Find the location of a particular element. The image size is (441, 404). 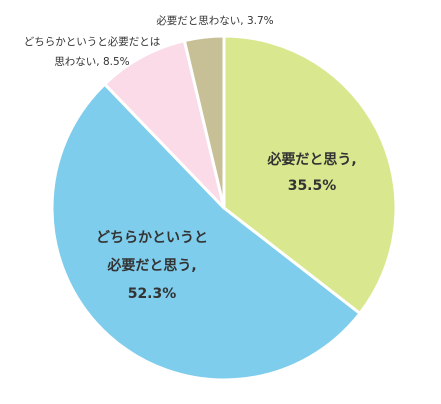

pie-label-2: どちらかというと必要だと思う, 52.3% is located at coordinates (152, 266).